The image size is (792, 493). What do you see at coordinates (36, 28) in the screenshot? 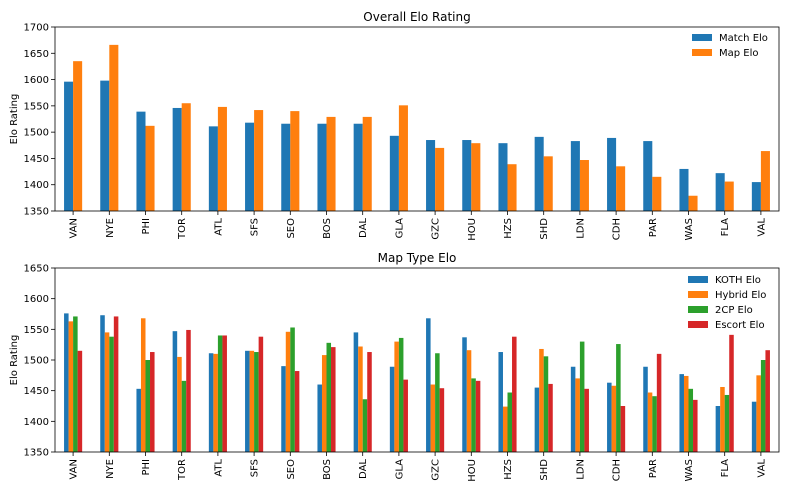
I see `y-tick-label: 1700` at bounding box center [36, 28].